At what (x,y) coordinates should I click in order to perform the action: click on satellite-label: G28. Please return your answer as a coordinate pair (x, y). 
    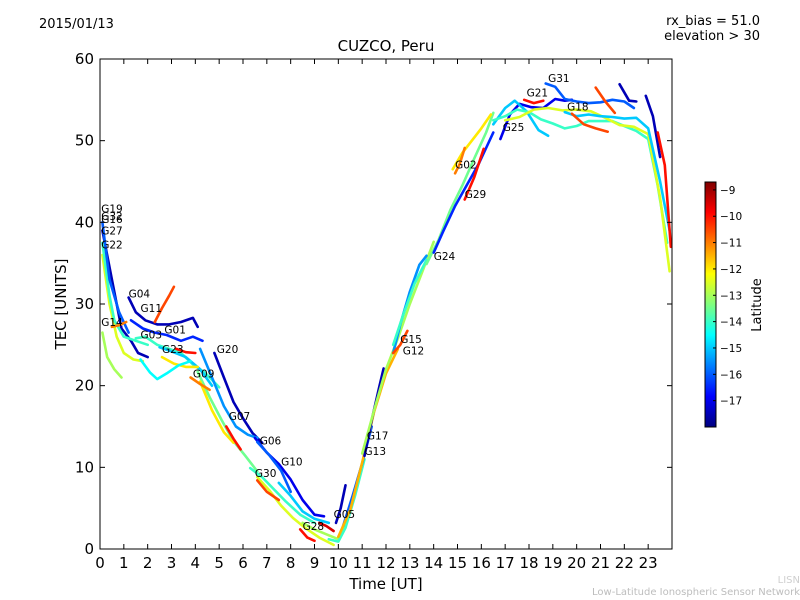
    Looking at the image, I should click on (314, 527).